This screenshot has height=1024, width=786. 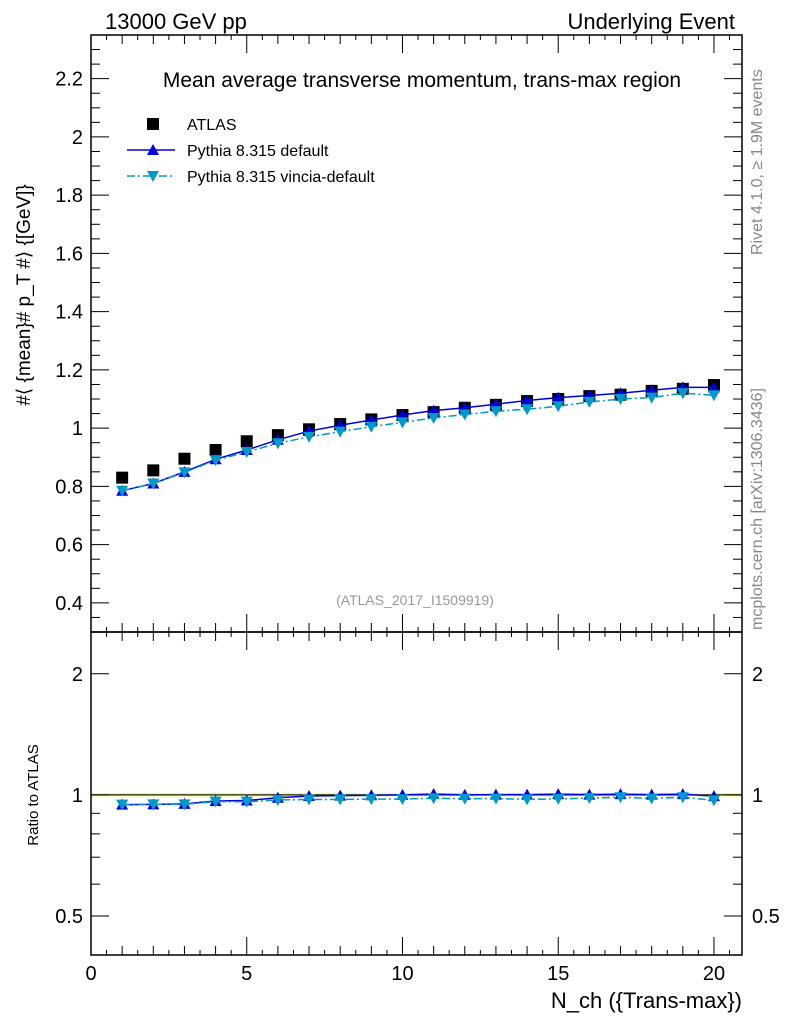 What do you see at coordinates (69, 604) in the screenshot?
I see `y-tick-label: 0.4` at bounding box center [69, 604].